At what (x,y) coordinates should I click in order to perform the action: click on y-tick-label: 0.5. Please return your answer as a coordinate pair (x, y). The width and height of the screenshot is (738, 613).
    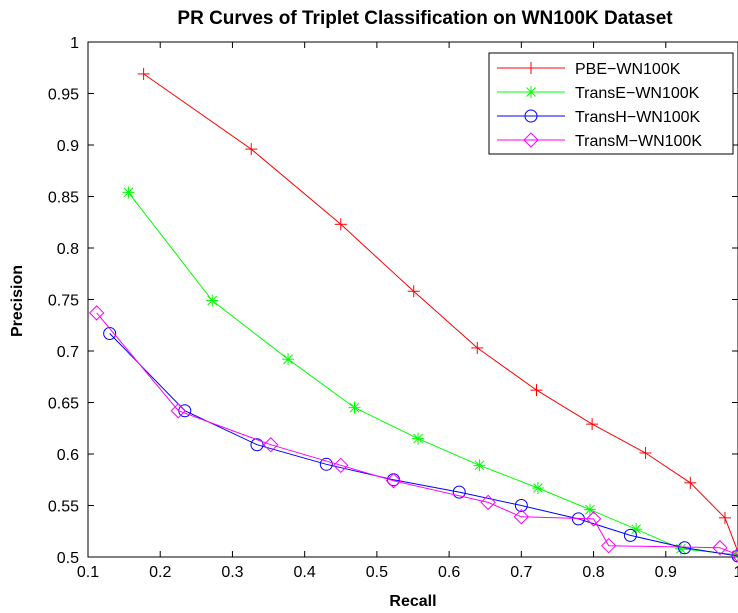
    Looking at the image, I should click on (68, 558).